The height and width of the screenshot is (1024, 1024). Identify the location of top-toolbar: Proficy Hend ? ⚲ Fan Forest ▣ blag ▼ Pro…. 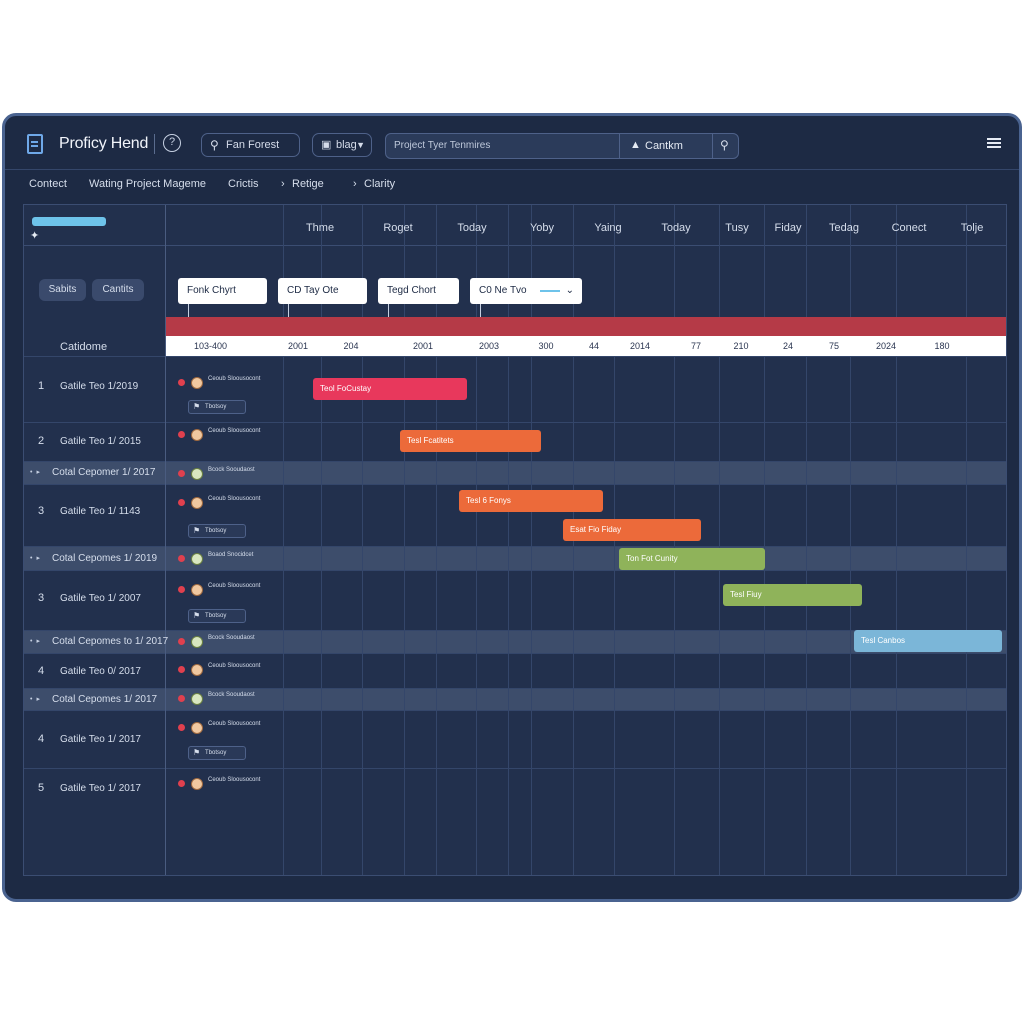
(512, 143).